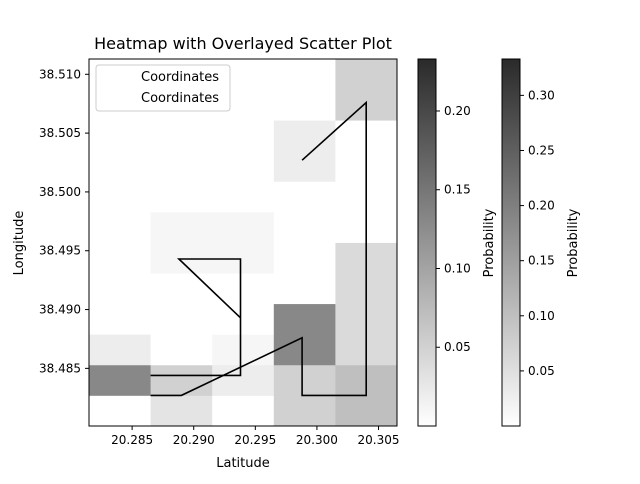  I want to click on y-axis-ticks: 38.485 38.490 38.495 38.500 38.505 38.510, so click(64, 221).